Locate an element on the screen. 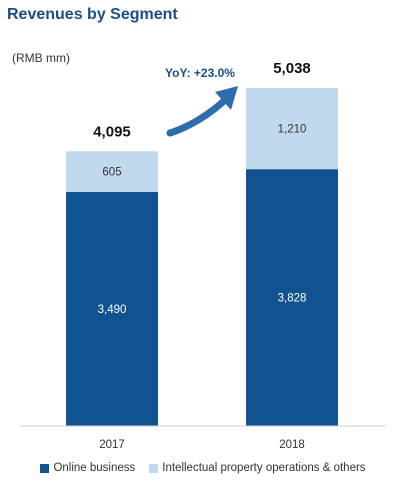 The image size is (406, 503). bar-ip-2018 is located at coordinates (292, 129).